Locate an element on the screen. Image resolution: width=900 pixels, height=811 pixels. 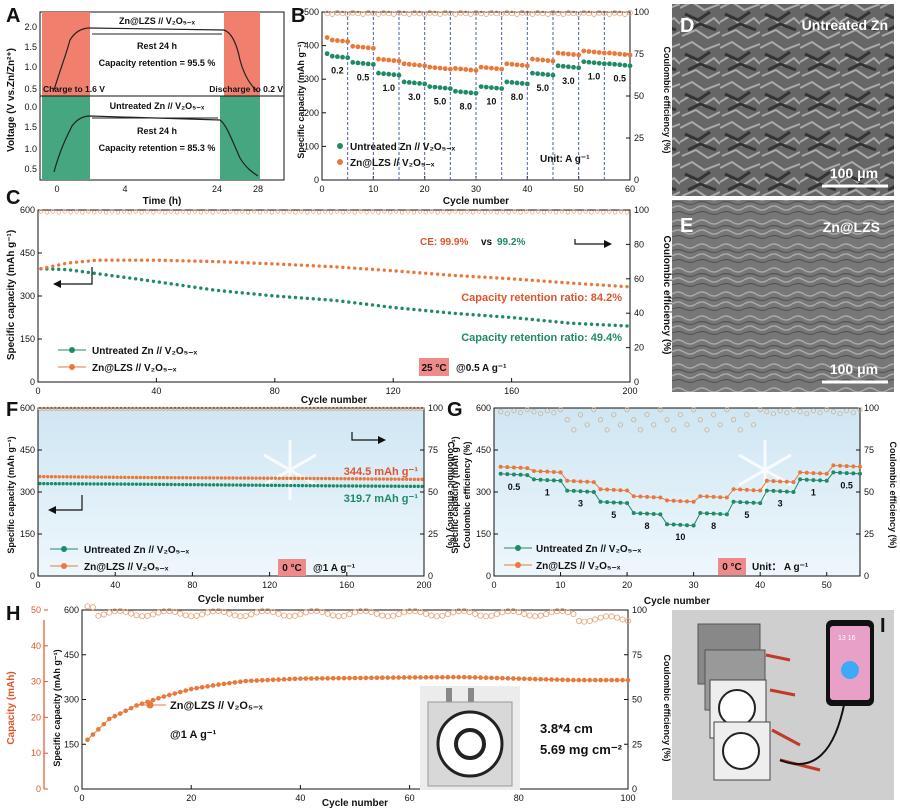
panel-g-y2label-left: Coulombic efficiency (%) is located at coordinates (467, 494).